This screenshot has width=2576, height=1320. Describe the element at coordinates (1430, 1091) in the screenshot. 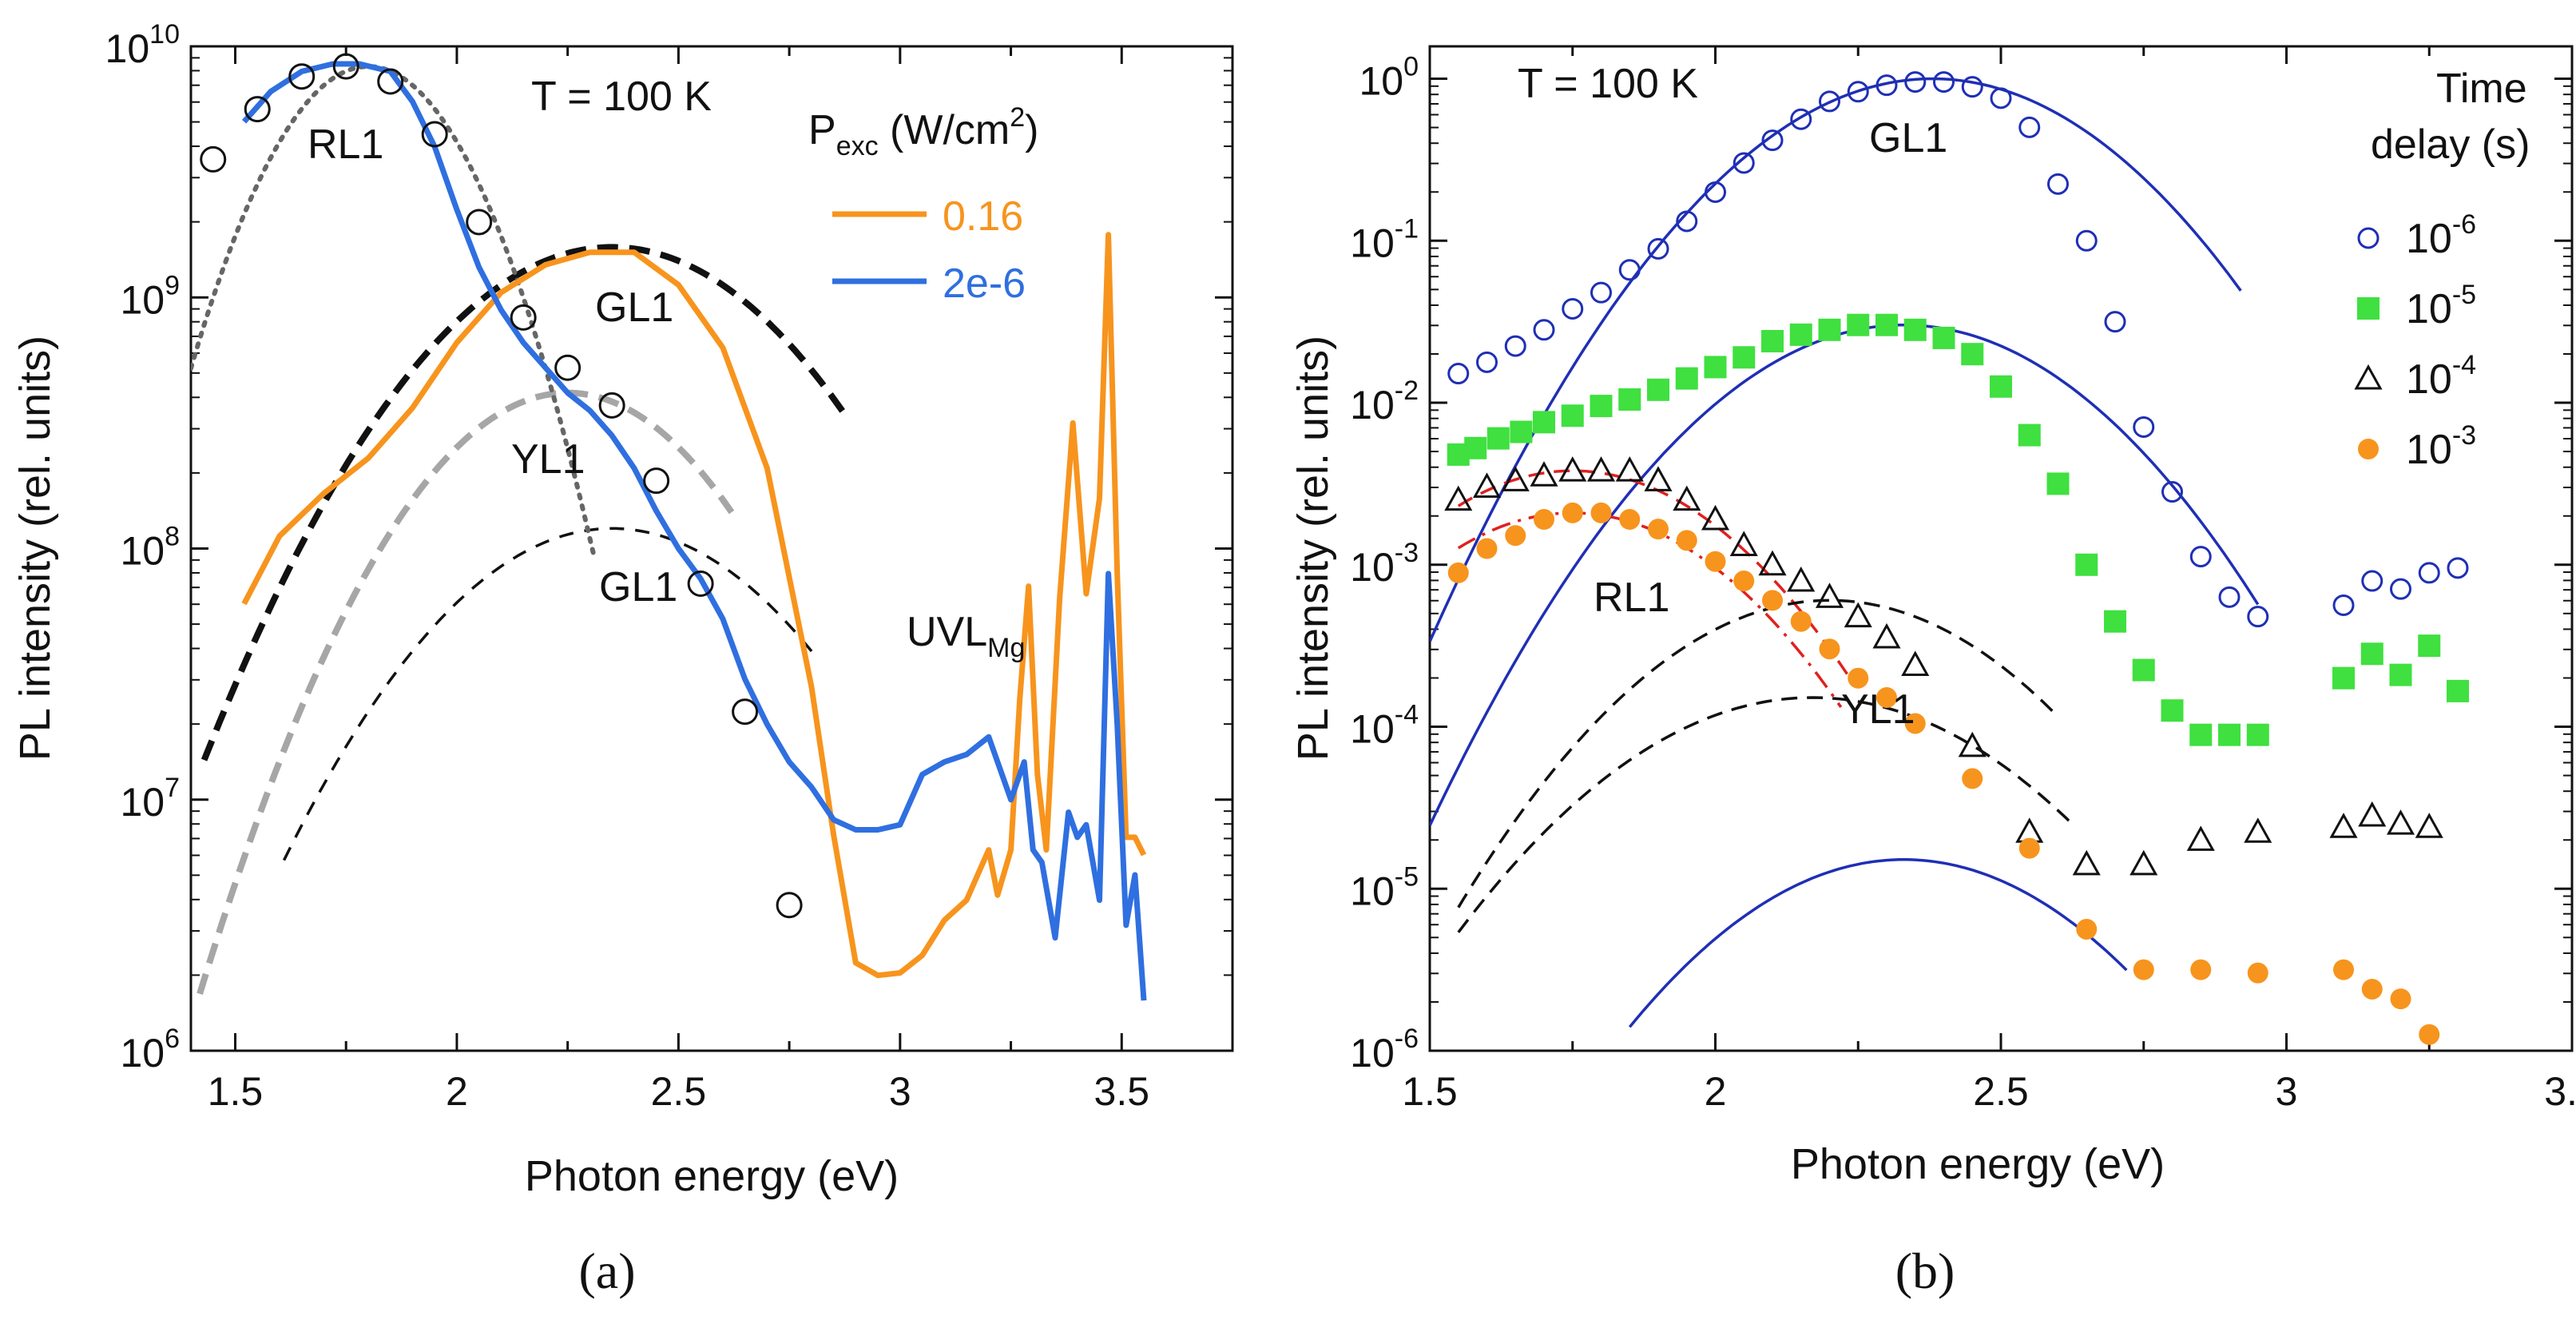

I see `x-tick-label: 1.5` at that location.